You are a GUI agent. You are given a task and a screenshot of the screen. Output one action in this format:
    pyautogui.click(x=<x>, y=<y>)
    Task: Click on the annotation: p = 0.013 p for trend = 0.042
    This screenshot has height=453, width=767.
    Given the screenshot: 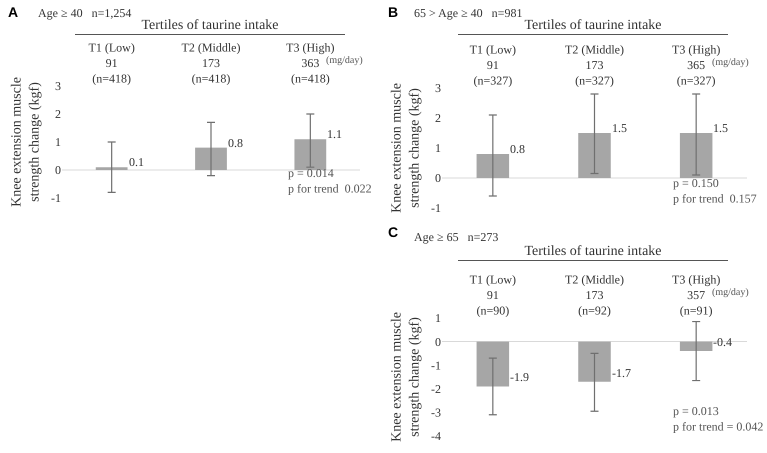 What is the action you would take?
    pyautogui.click(x=718, y=419)
    